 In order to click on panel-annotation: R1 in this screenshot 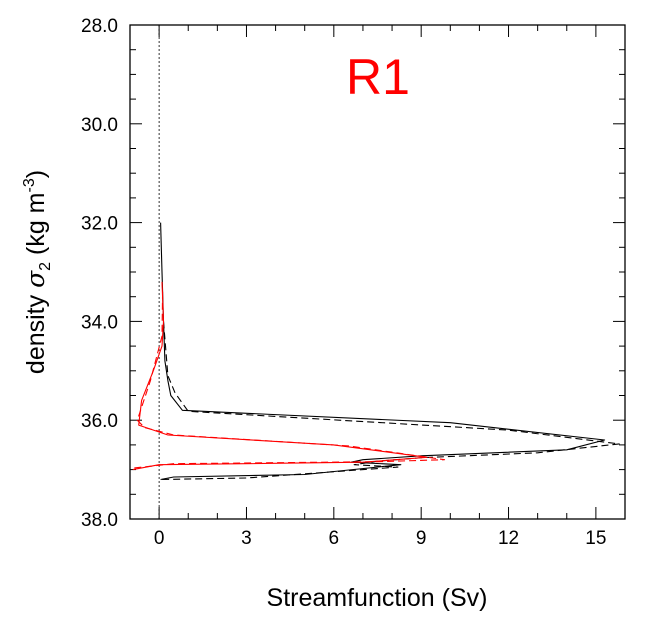, I will do `click(378, 77)`.